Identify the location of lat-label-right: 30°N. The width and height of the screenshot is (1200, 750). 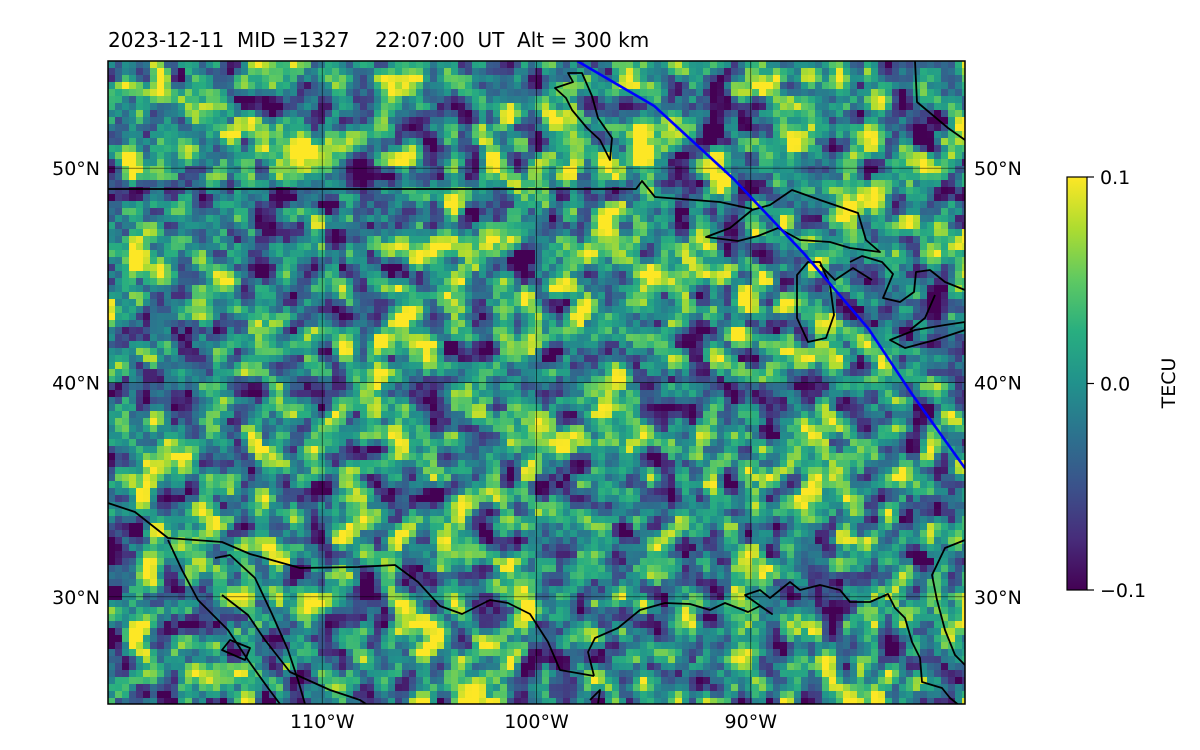
(998, 598).